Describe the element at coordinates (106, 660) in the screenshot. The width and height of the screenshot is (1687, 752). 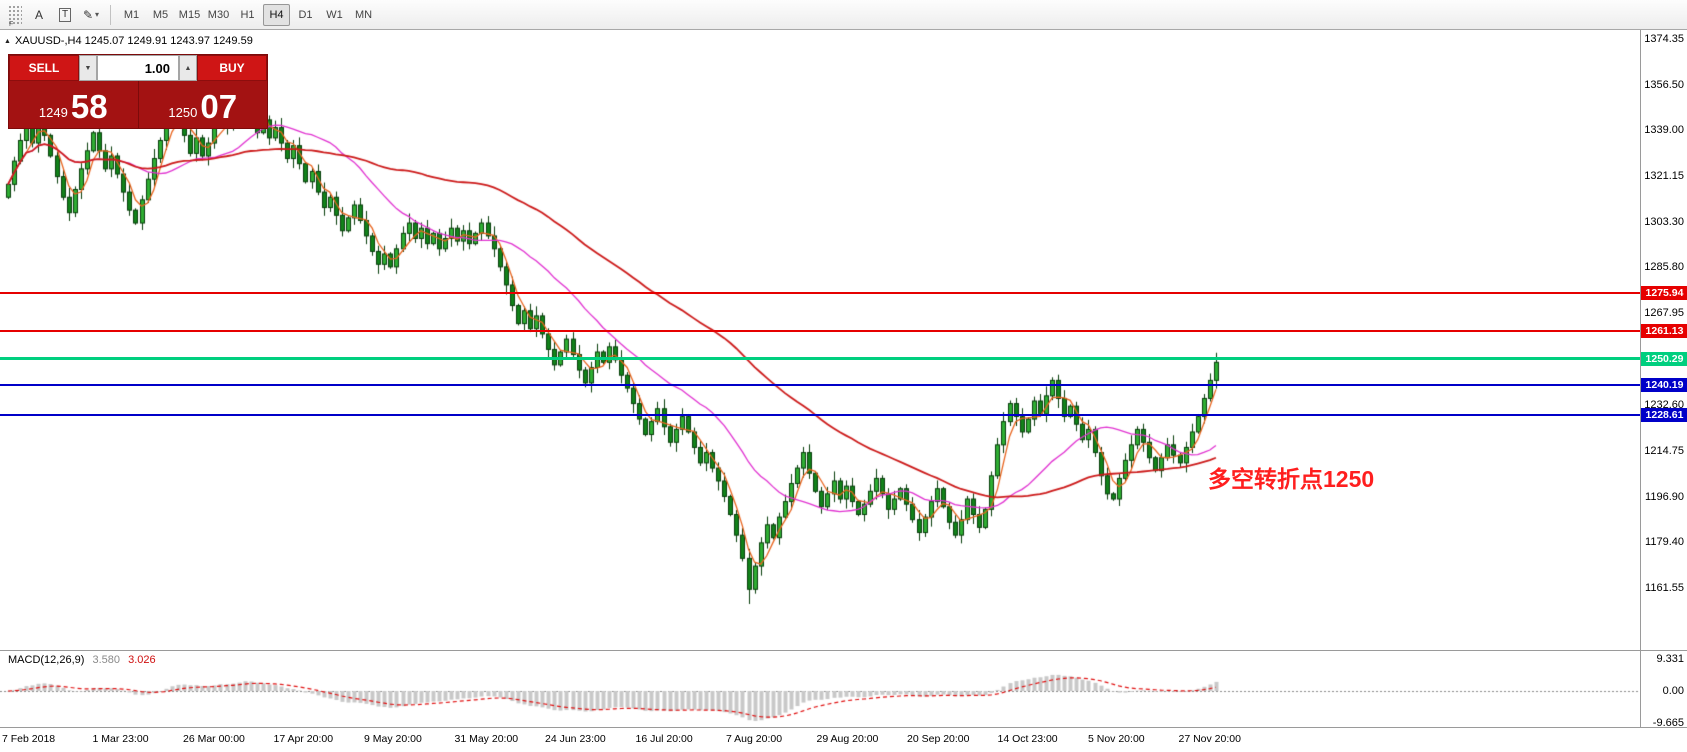
I see `macd-main-value: 3.580` at that location.